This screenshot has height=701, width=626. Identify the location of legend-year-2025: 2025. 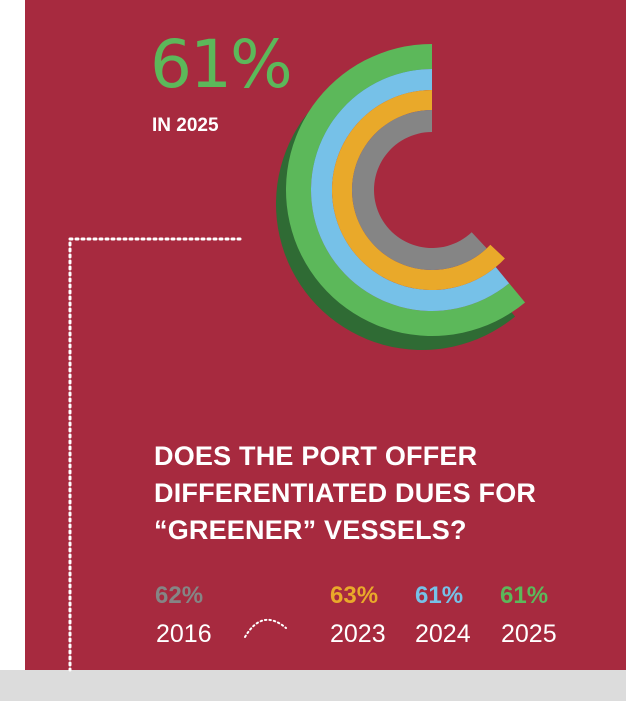
(529, 634).